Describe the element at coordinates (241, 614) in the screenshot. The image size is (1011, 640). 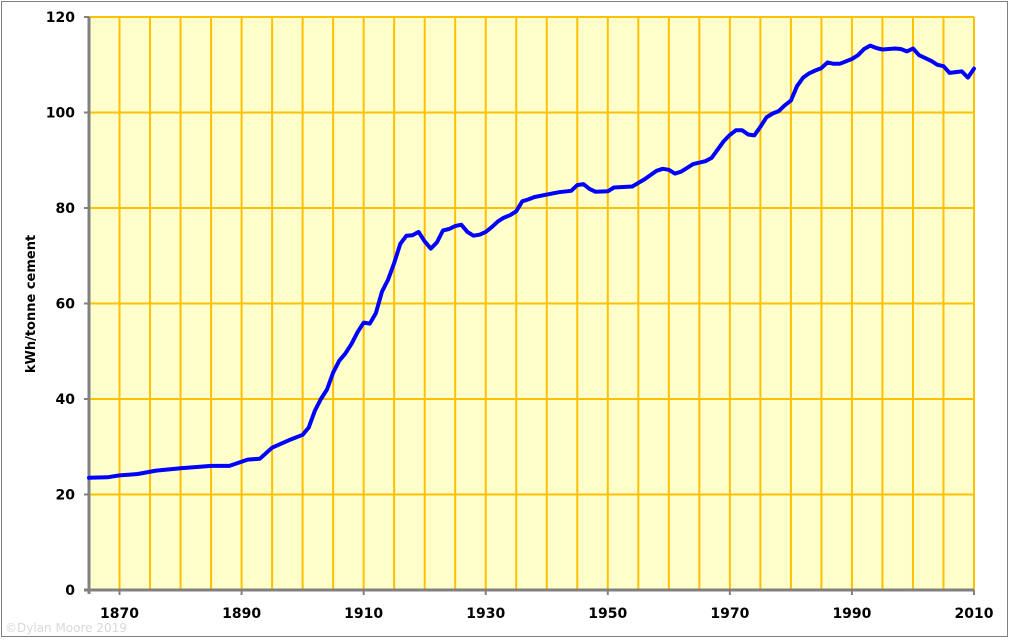
I see `x-tick-label: 1890` at that location.